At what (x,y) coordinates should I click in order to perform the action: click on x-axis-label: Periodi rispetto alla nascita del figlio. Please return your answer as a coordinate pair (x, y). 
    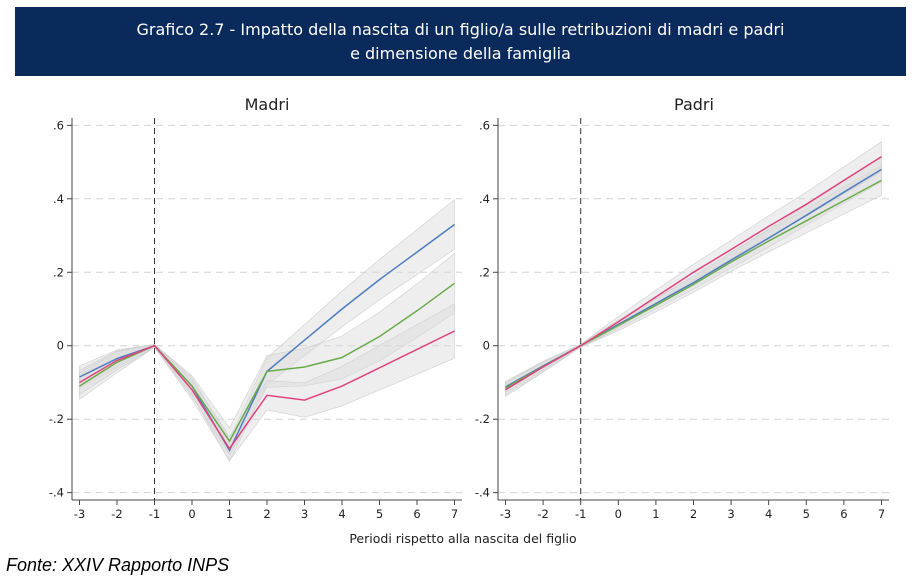
    Looking at the image, I should click on (462, 538).